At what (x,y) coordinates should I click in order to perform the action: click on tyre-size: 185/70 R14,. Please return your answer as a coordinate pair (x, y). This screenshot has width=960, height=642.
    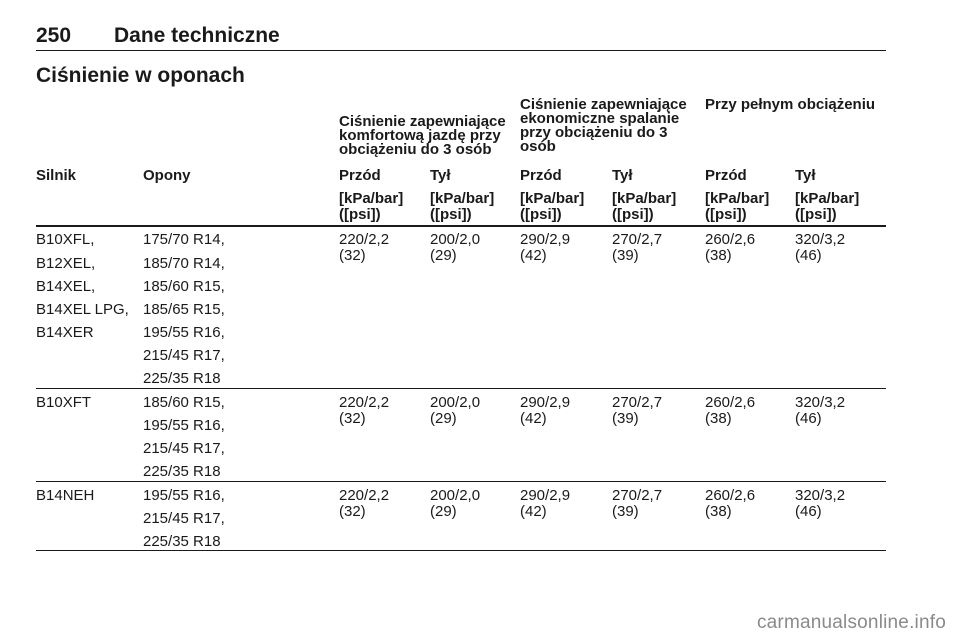
    Looking at the image, I should click on (184, 263).